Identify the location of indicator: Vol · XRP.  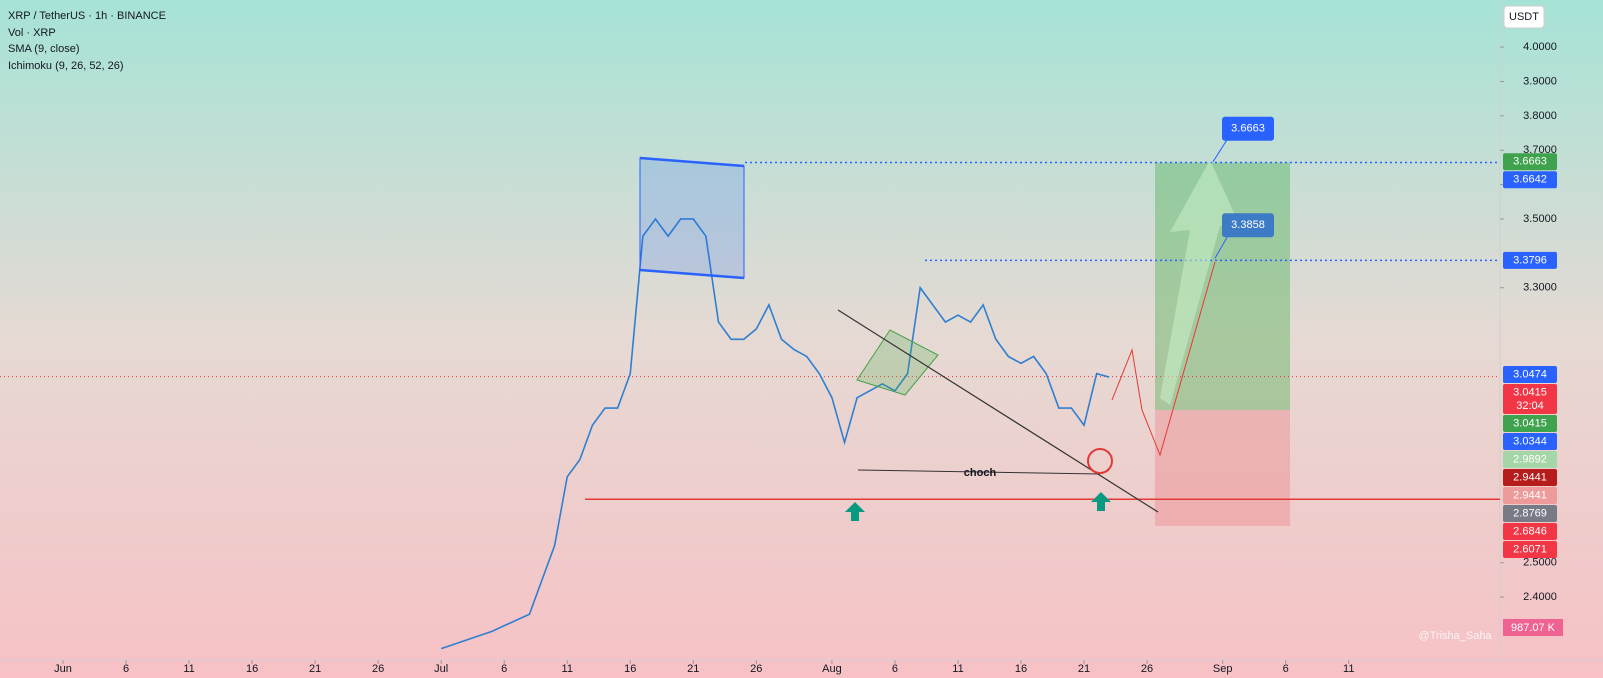
(32, 33).